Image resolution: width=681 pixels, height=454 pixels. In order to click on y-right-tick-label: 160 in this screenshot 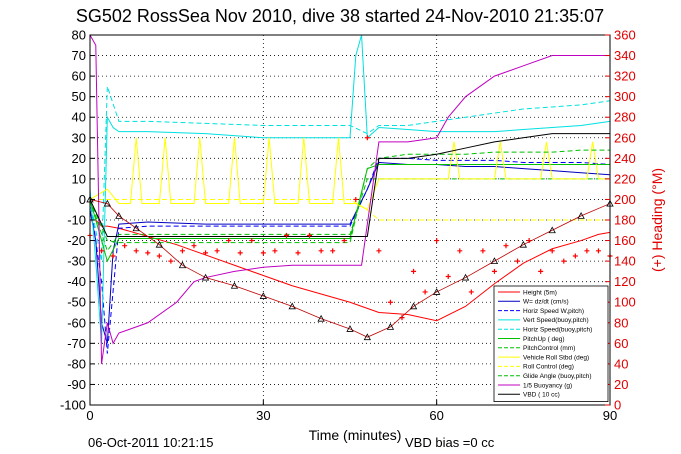, I will do `click(625, 240)`.